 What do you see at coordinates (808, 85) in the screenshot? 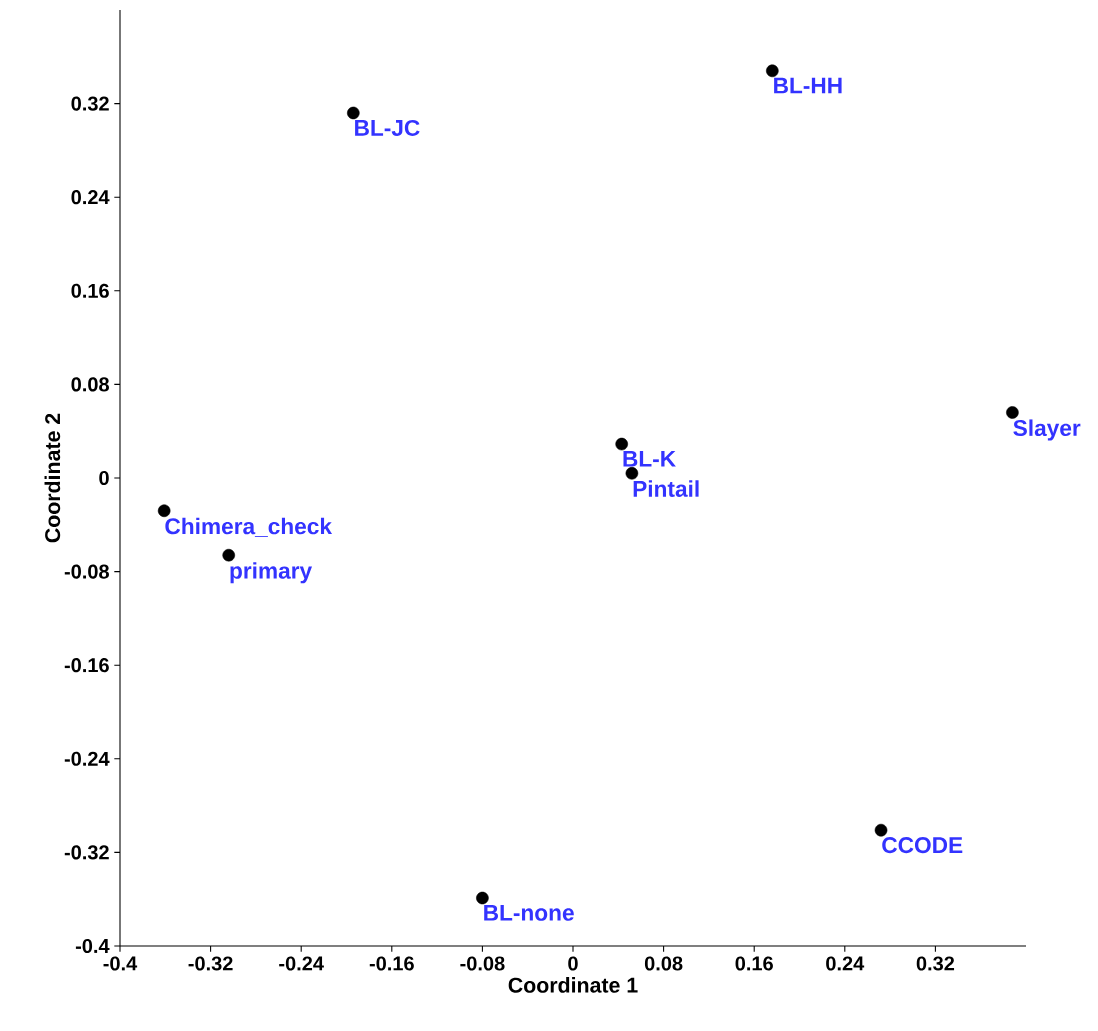
I see `annotation: BL-HH` at bounding box center [808, 85].